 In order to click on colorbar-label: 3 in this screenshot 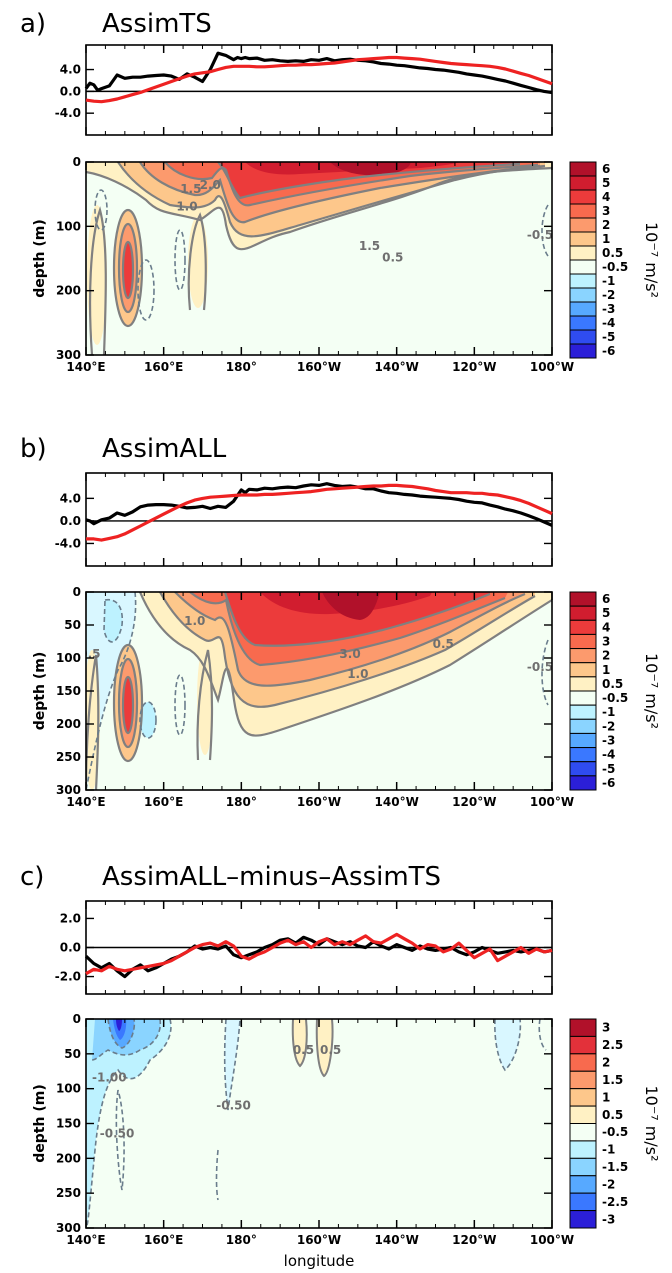, I will do `click(606, 211)`.